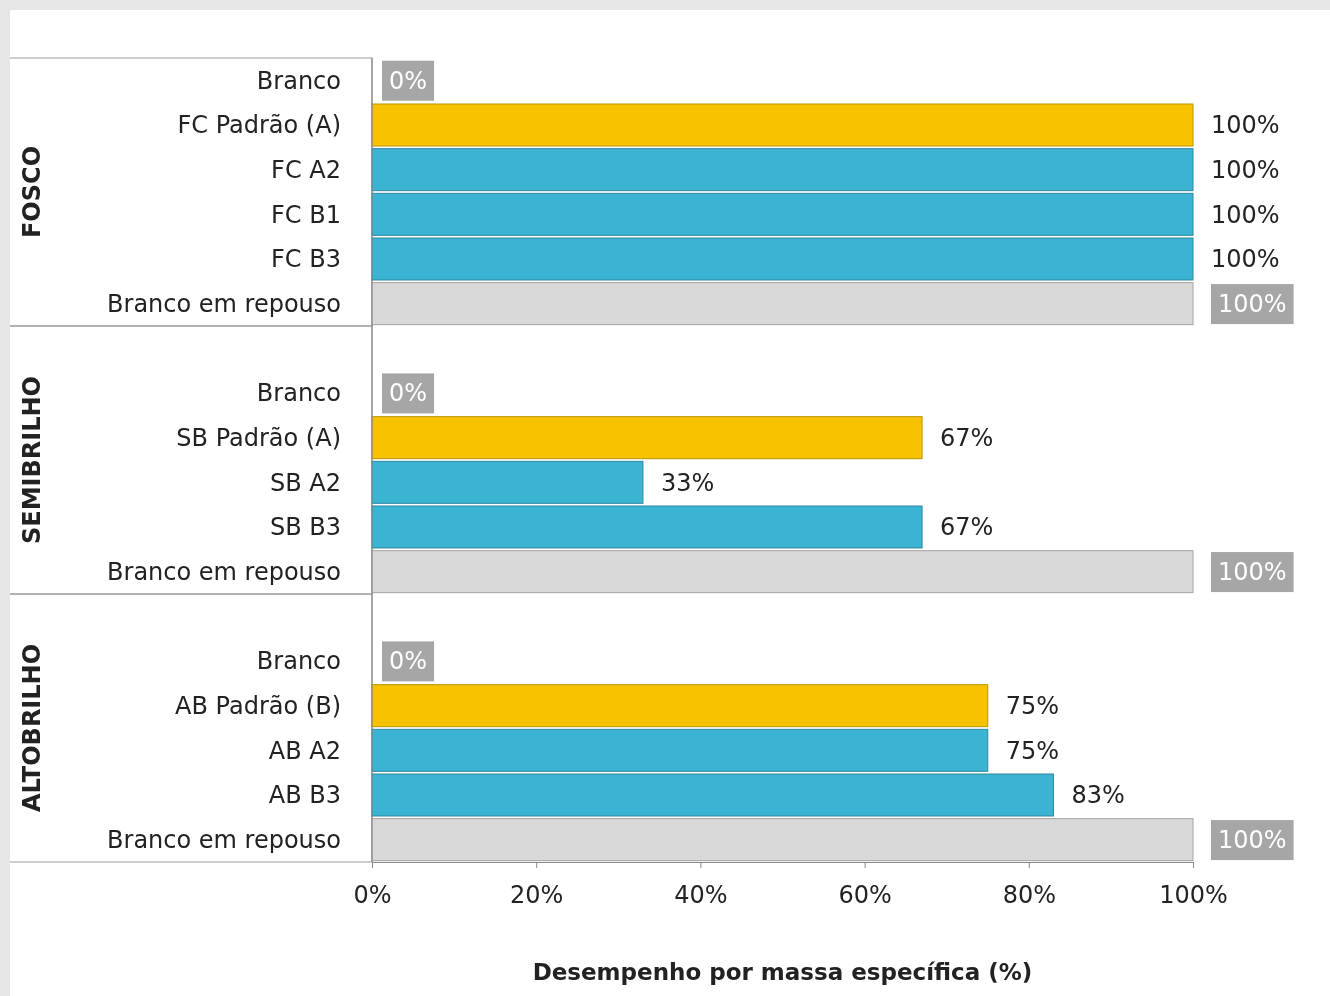 The image size is (1330, 996). Describe the element at coordinates (304, 795) in the screenshot. I see `y-tick-label: AB B3` at that location.